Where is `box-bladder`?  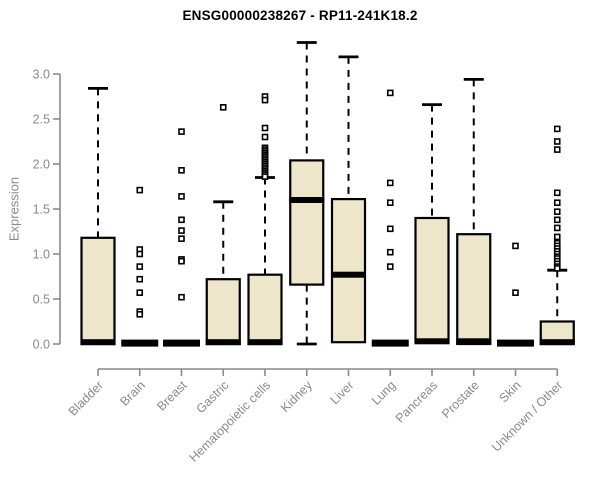 box-bladder is located at coordinates (98, 216).